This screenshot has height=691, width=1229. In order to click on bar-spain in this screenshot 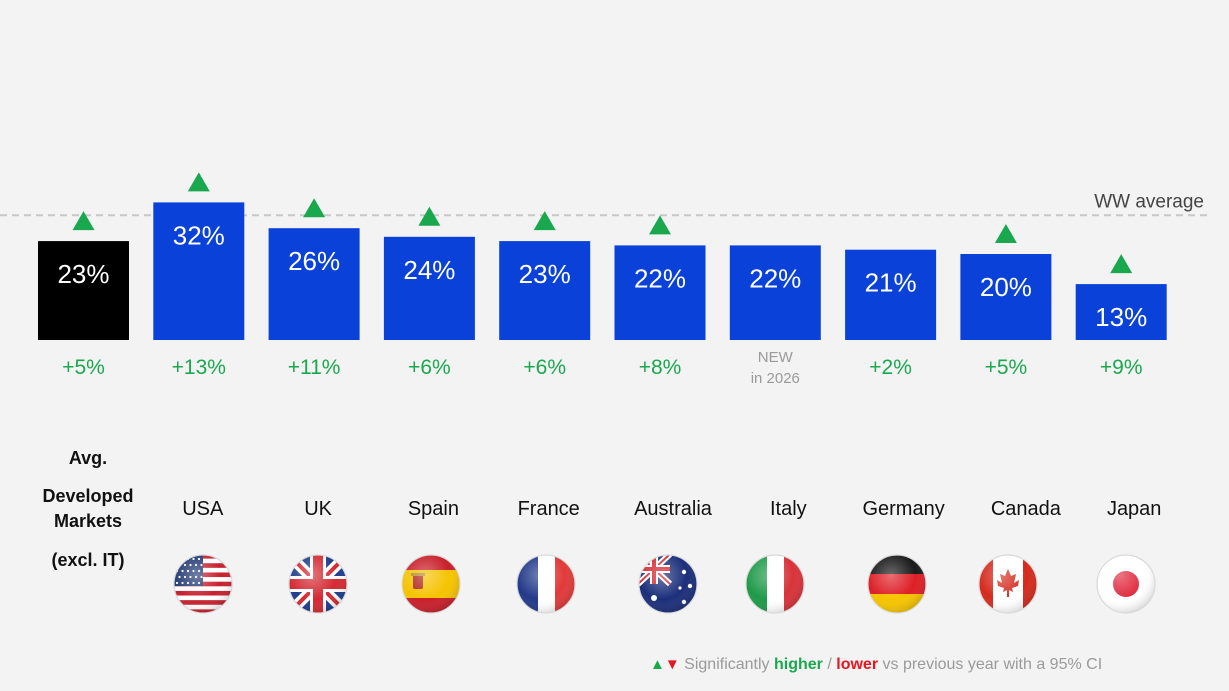, I will do `click(429, 288)`.